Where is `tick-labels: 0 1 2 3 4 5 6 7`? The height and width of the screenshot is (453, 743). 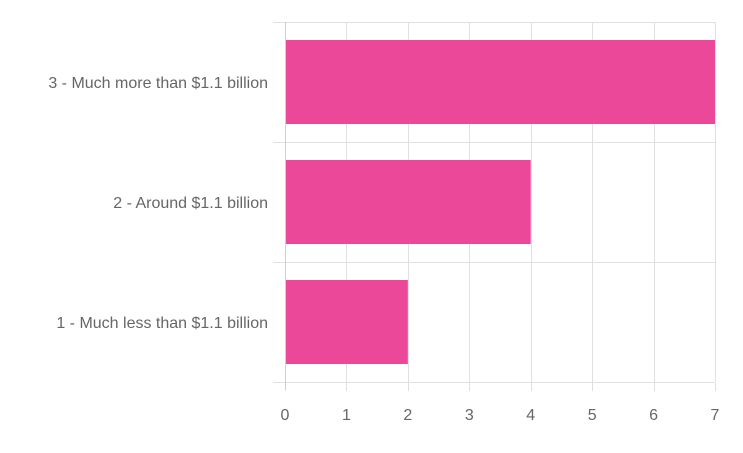
tick-labels: 0 1 2 3 4 5 6 7 is located at coordinates (500, 415).